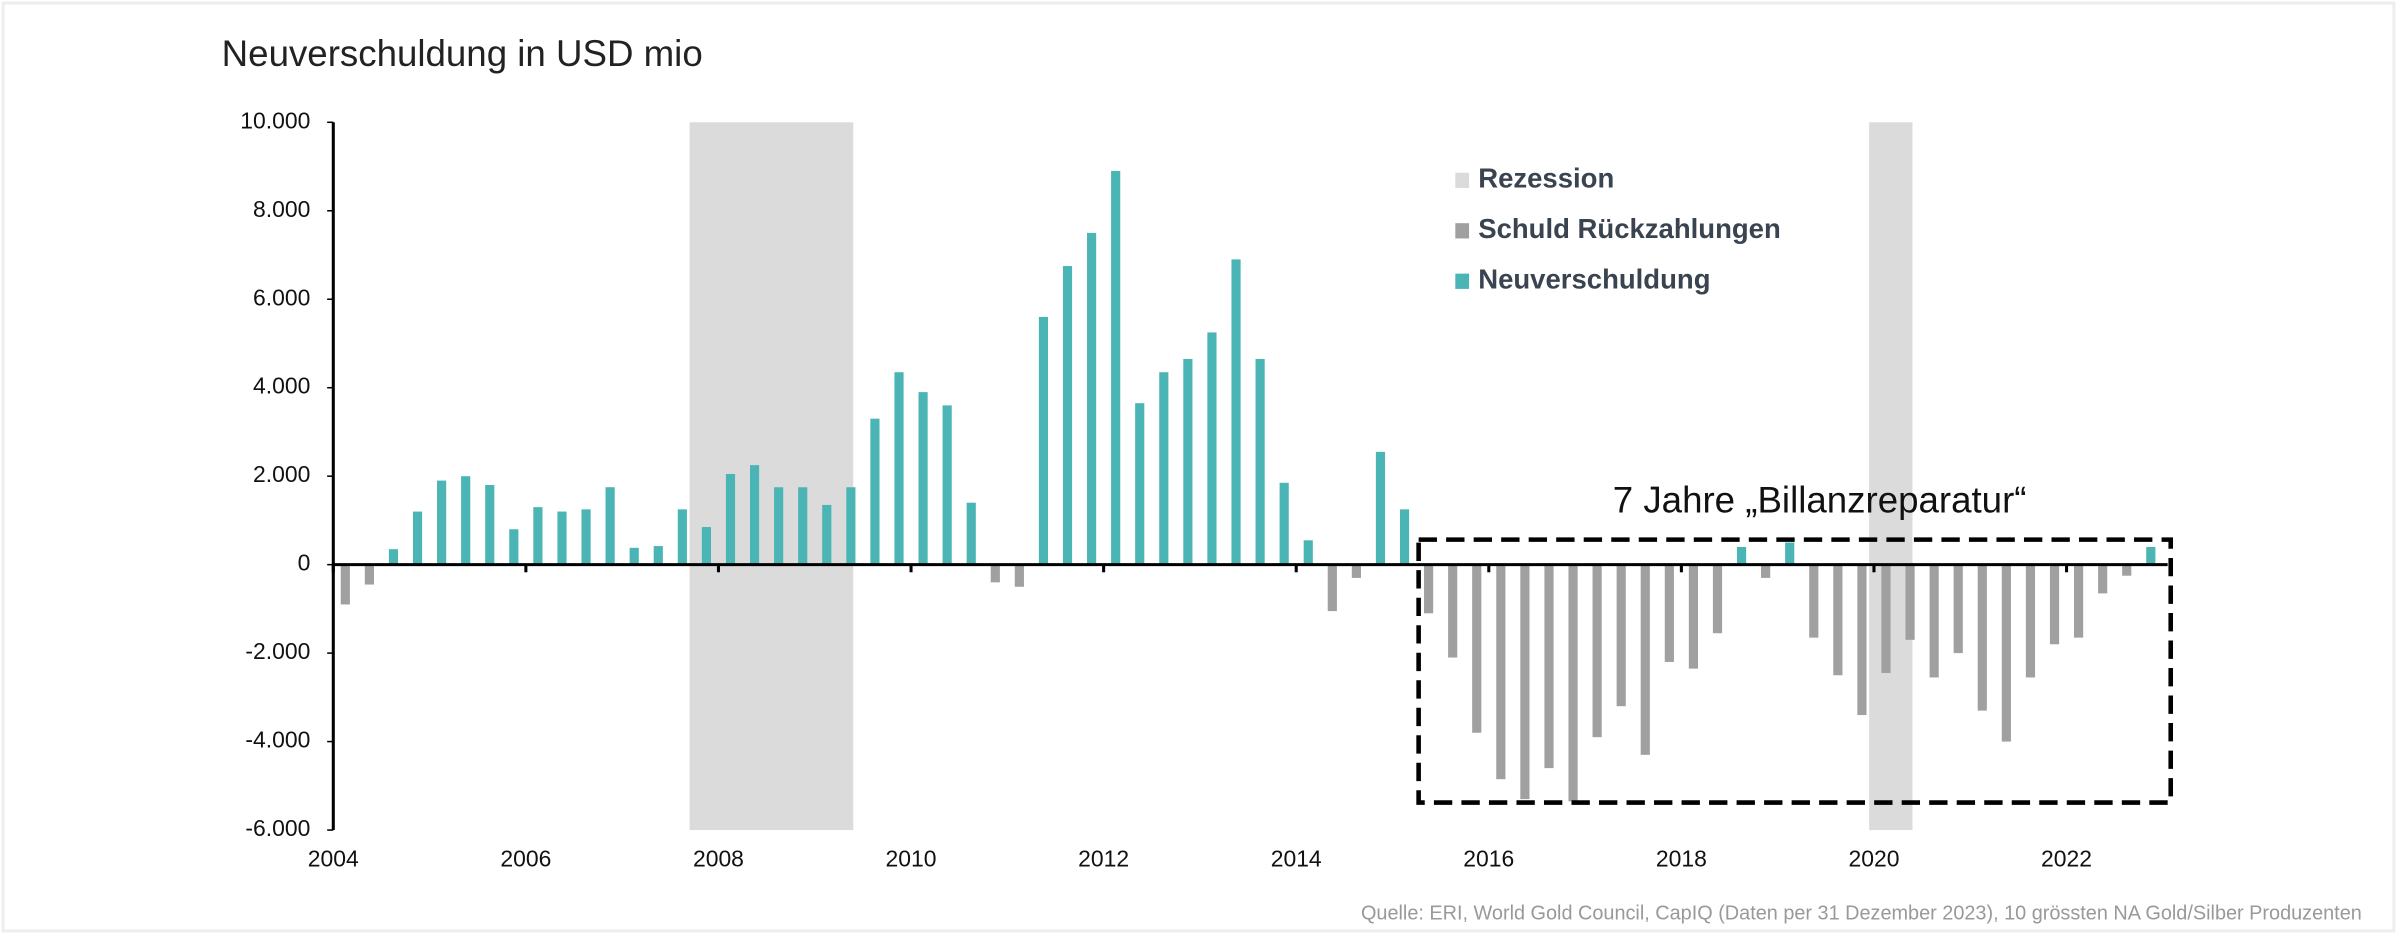 The width and height of the screenshot is (2397, 934). I want to click on x-tick-label: 2012, so click(1103, 859).